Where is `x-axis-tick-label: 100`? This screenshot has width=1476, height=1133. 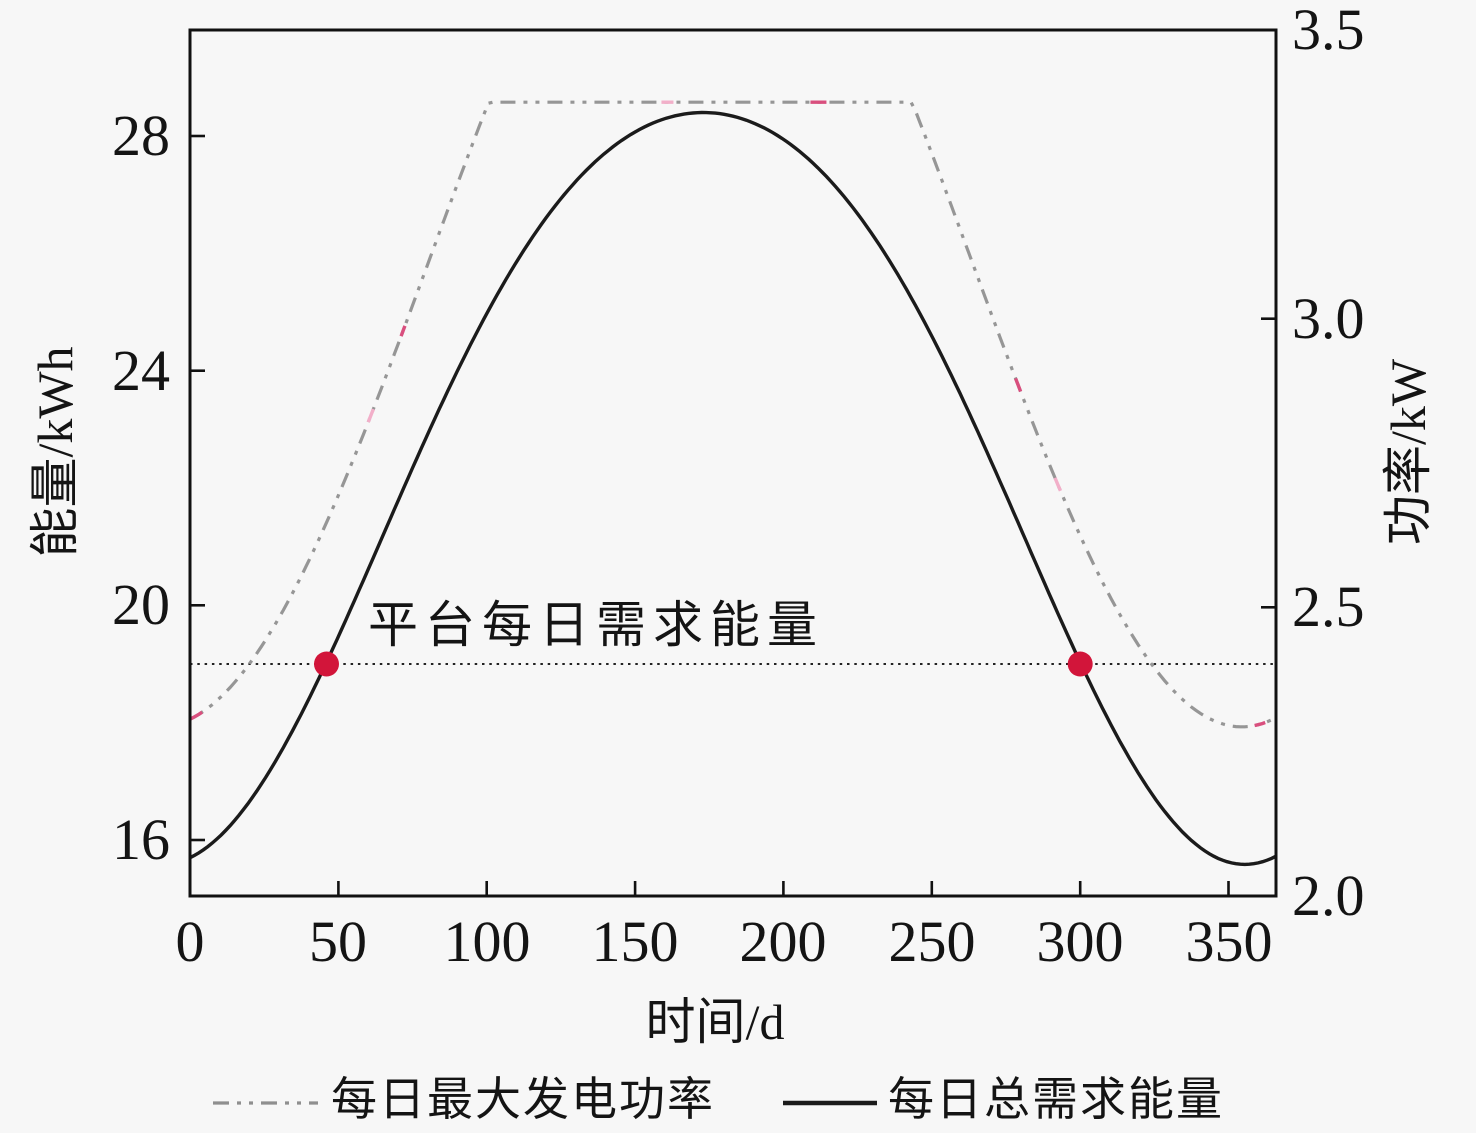
x-axis-tick-label: 100 is located at coordinates (487, 941).